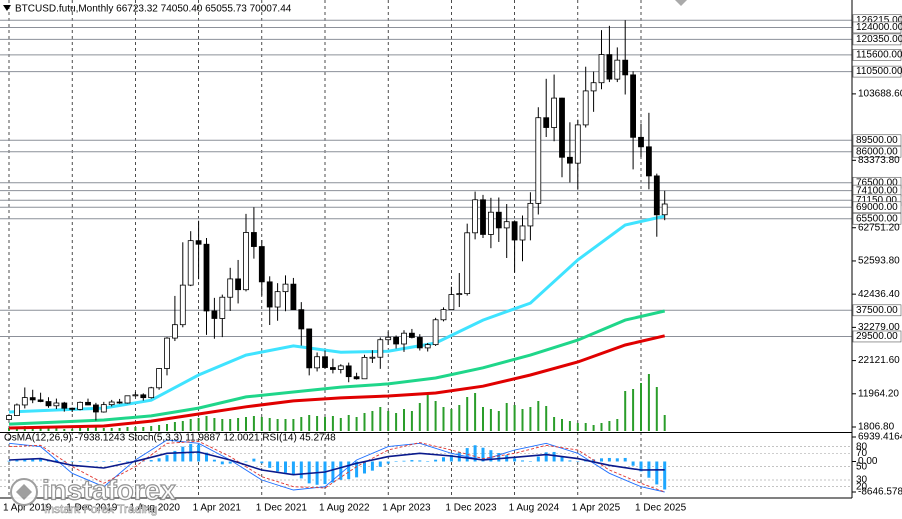  What do you see at coordinates (534, 508) in the screenshot?
I see `x-tick-label: 1 Aug 2024` at bounding box center [534, 508].